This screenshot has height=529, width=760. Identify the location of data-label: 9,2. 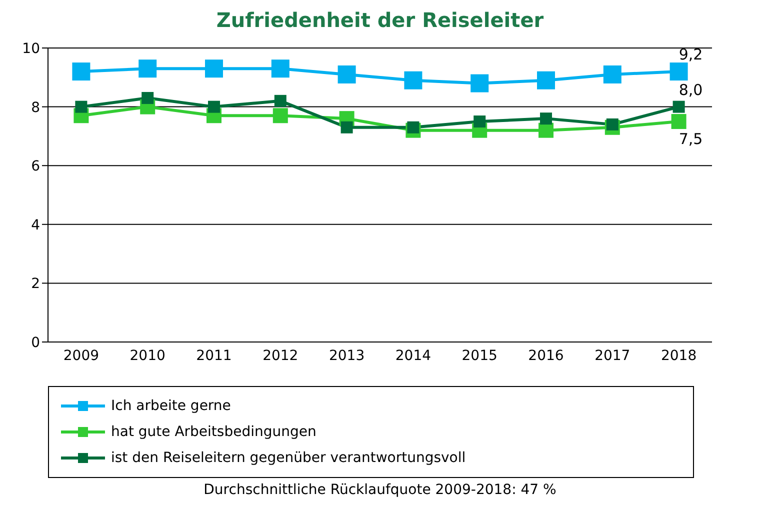
(690, 55).